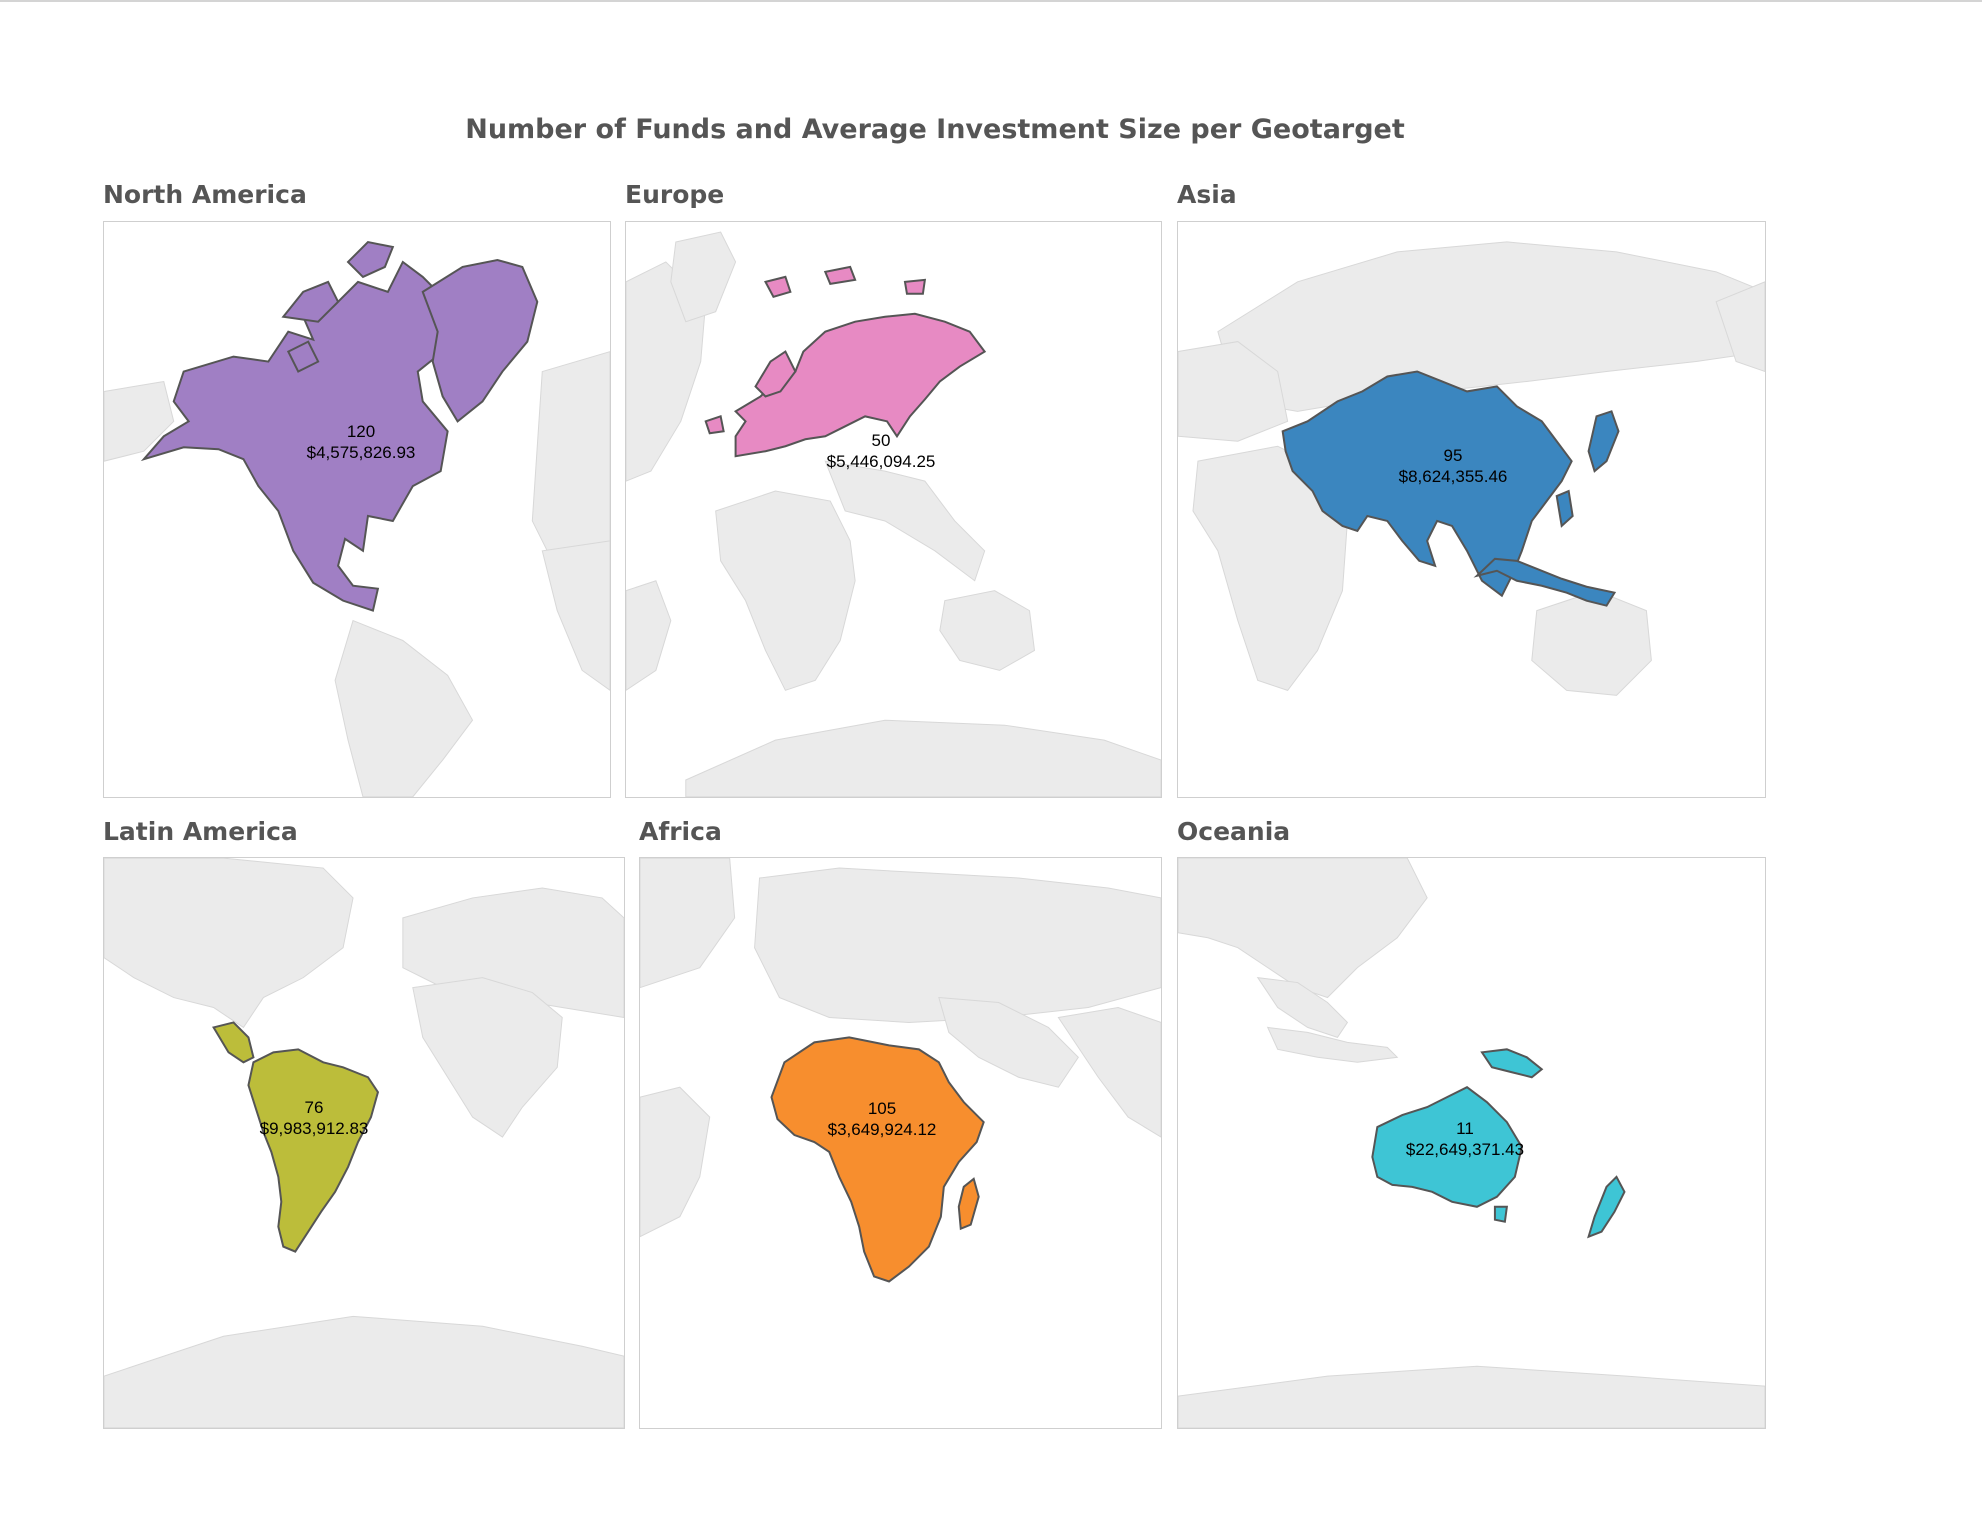 Image resolution: width=1982 pixels, height=1532 pixels. Describe the element at coordinates (313, 1150) in the screenshot. I see `region-latin-america` at that location.